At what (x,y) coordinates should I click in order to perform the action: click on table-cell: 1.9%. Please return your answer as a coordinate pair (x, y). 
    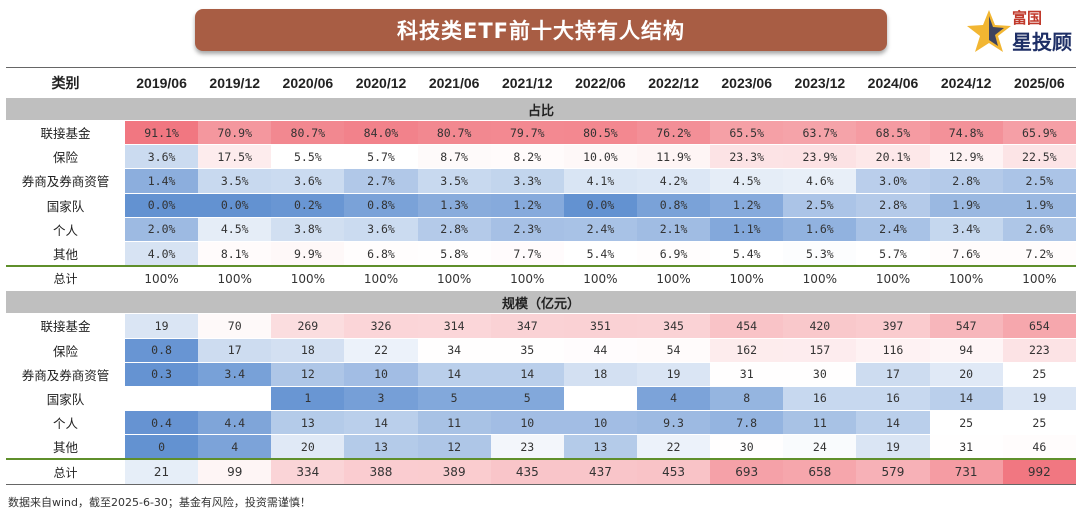
    Looking at the image, I should click on (966, 205).